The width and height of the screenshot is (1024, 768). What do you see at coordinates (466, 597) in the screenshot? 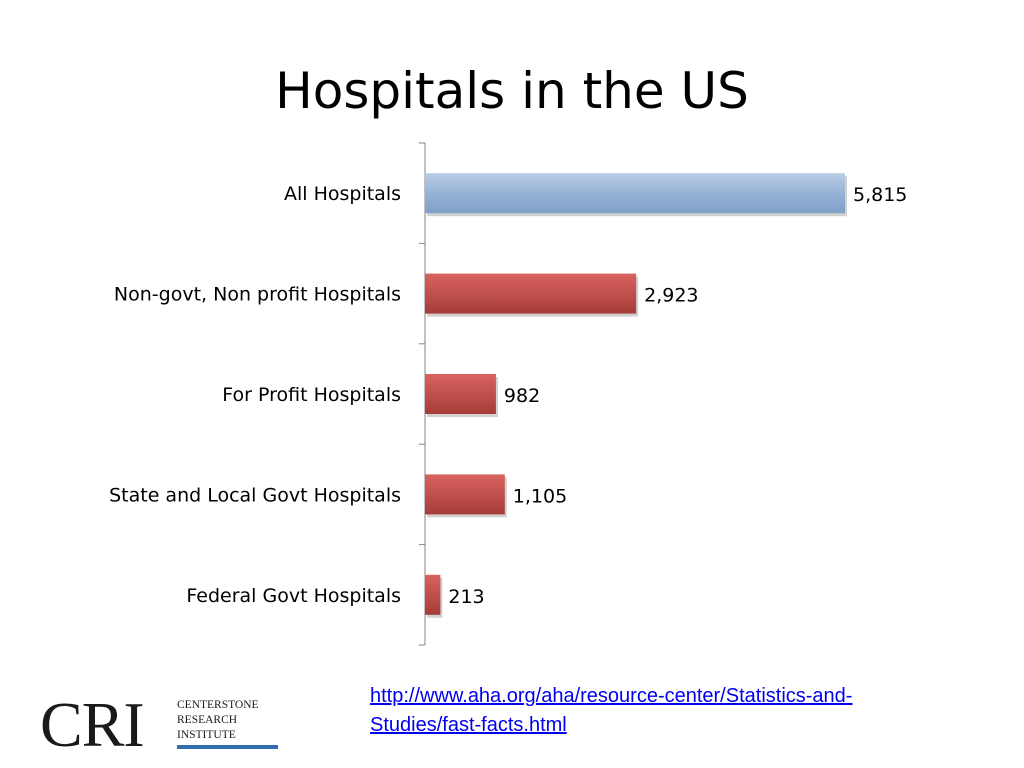
I see `value-label: 213` at bounding box center [466, 597].